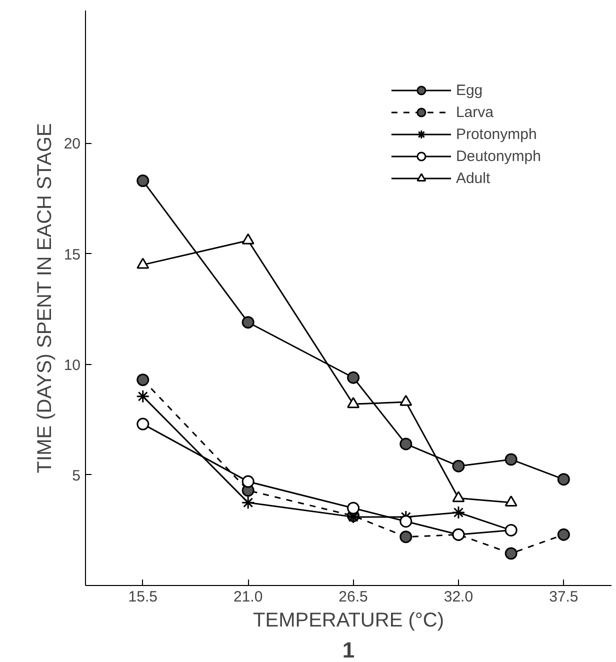 Image resolution: width=616 pixels, height=662 pixels. Describe the element at coordinates (563, 597) in the screenshot. I see `x-tick-label: 37.5` at that location.